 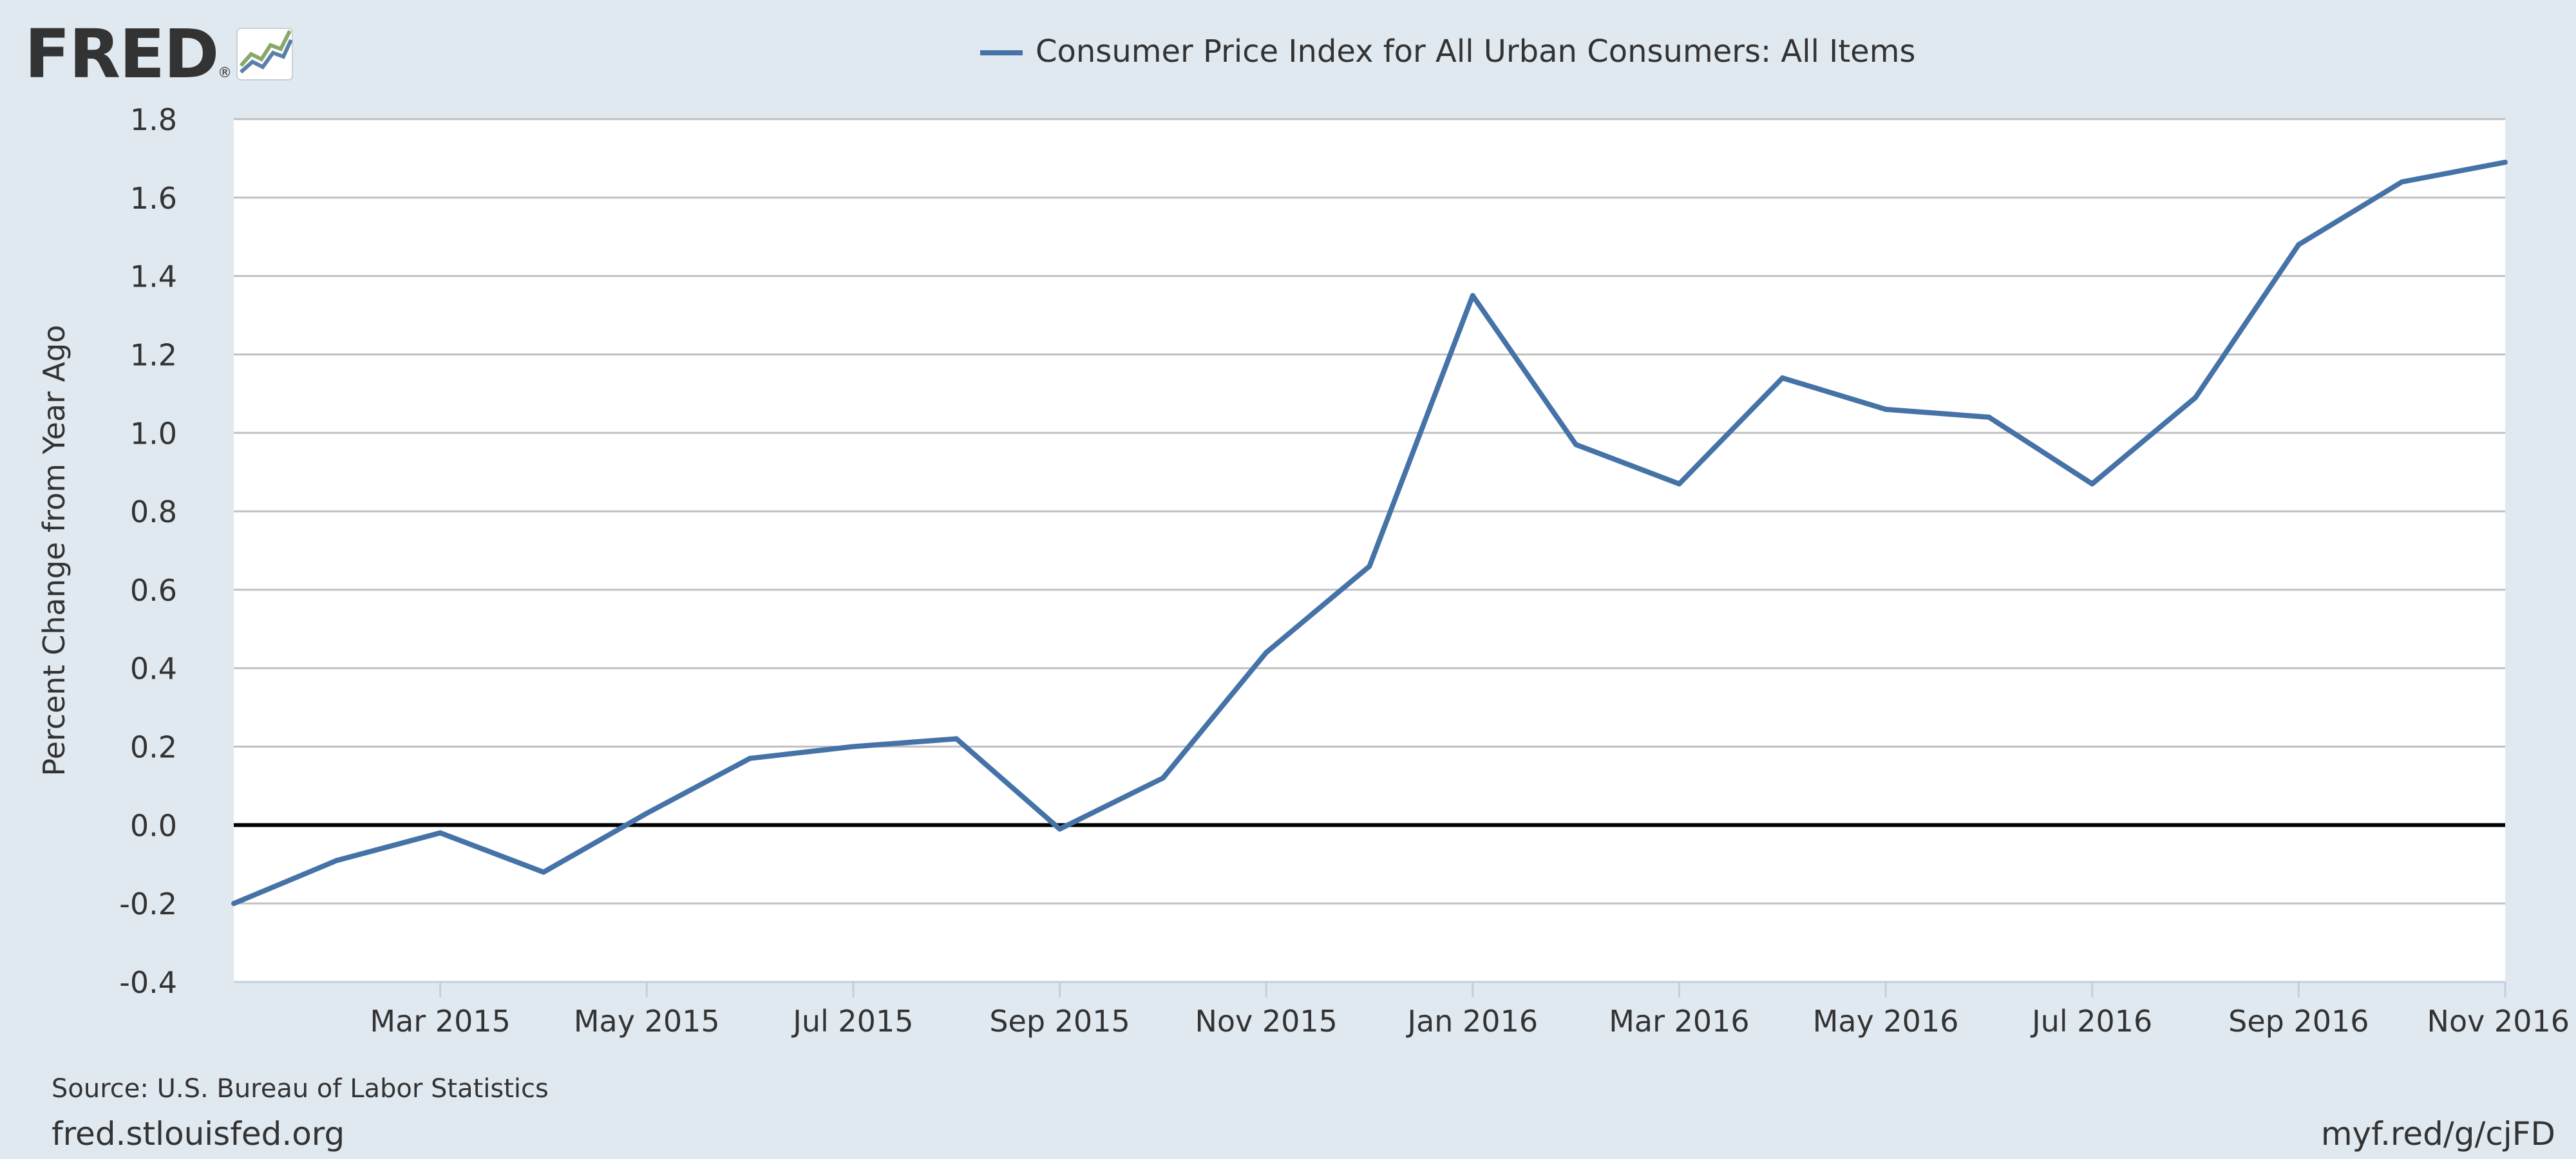 What do you see at coordinates (440, 1021) in the screenshot?
I see `x-tick-label: Mar 2015` at bounding box center [440, 1021].